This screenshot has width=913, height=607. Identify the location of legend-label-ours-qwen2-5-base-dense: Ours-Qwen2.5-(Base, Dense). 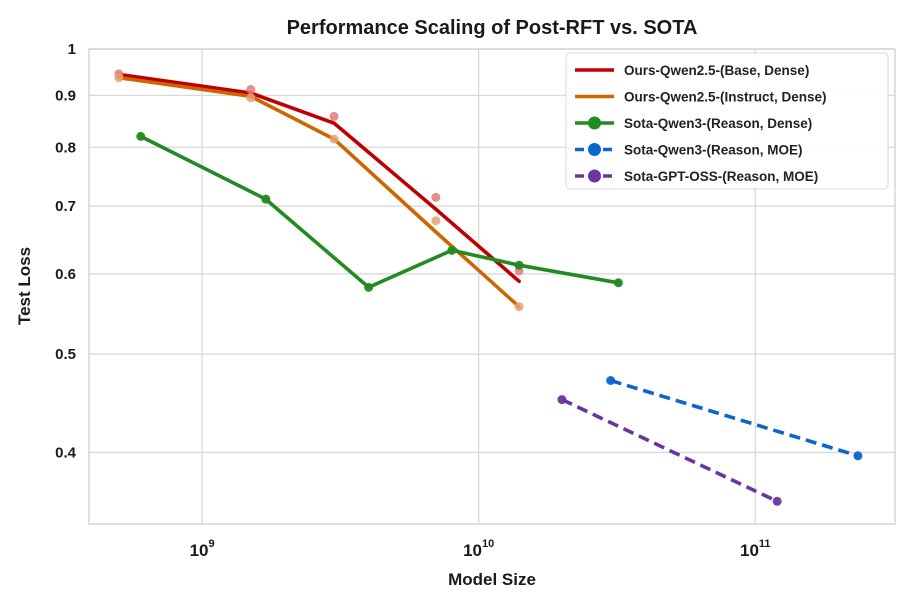
(716, 70).